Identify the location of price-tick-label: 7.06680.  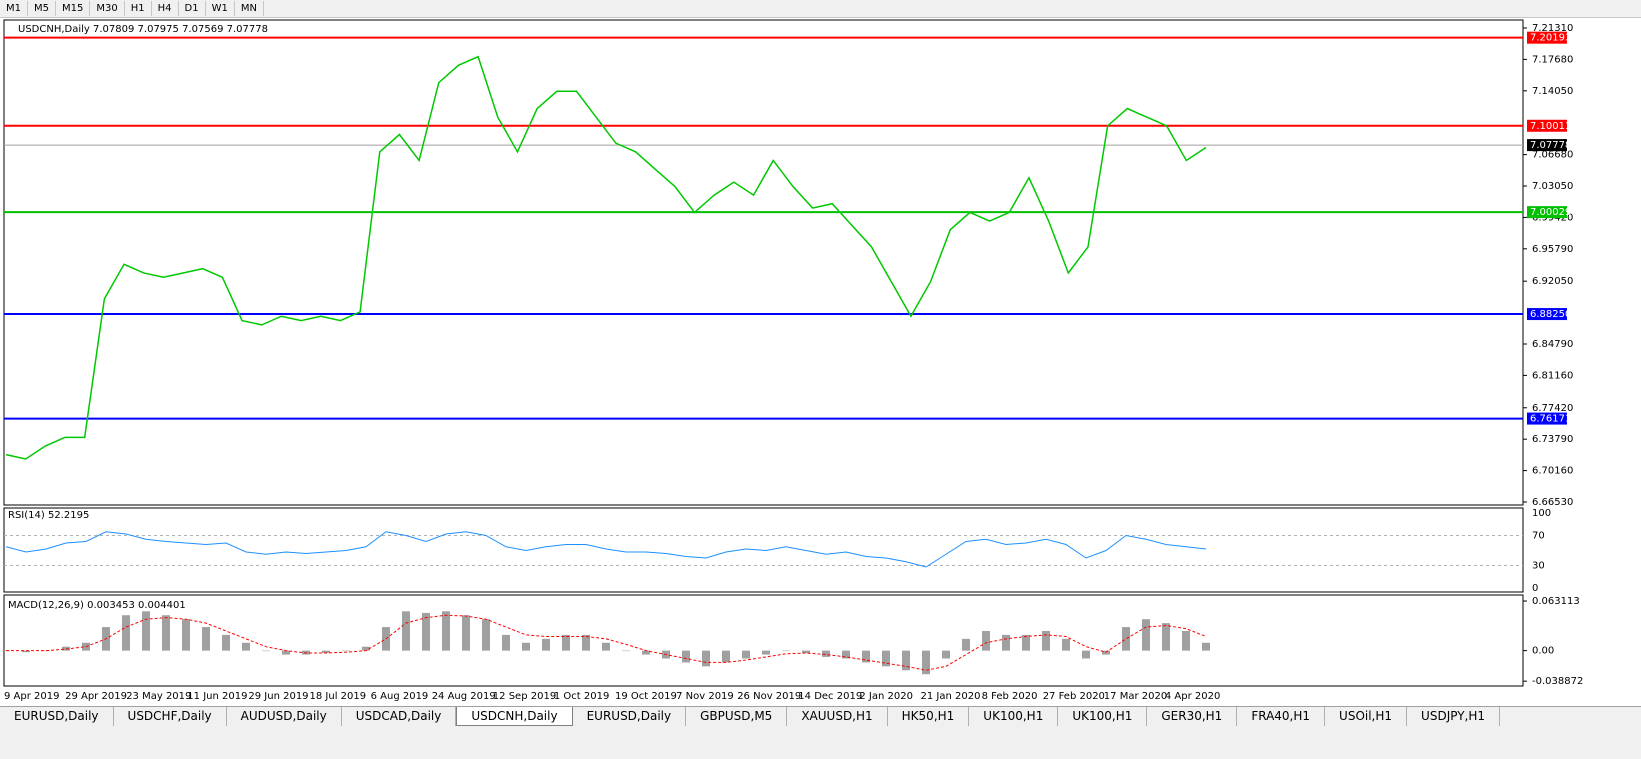
(1552, 155).